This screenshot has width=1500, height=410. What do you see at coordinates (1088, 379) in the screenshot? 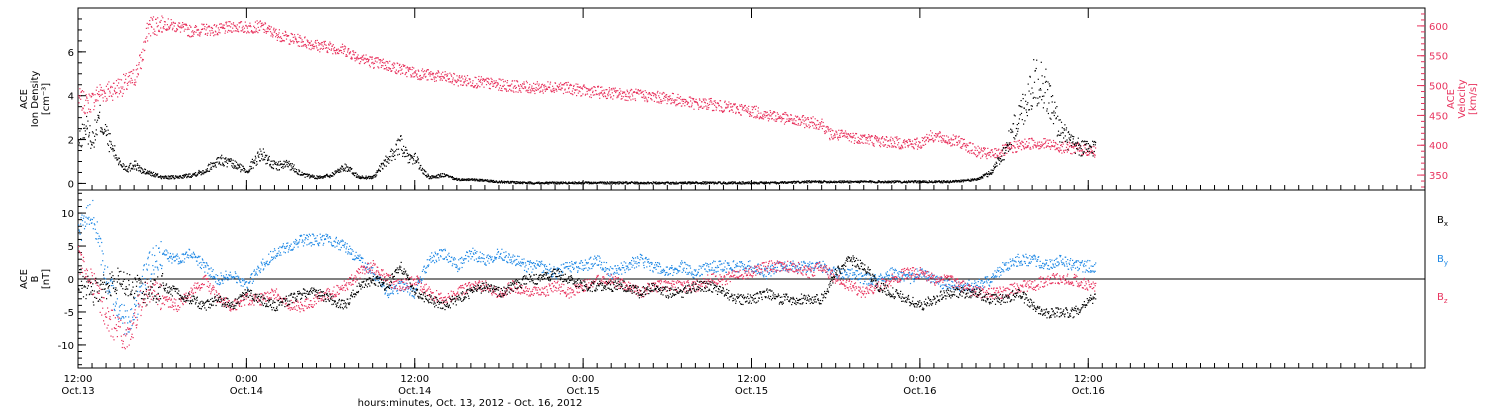
I see `x-tick-time: 12:00` at bounding box center [1088, 379].